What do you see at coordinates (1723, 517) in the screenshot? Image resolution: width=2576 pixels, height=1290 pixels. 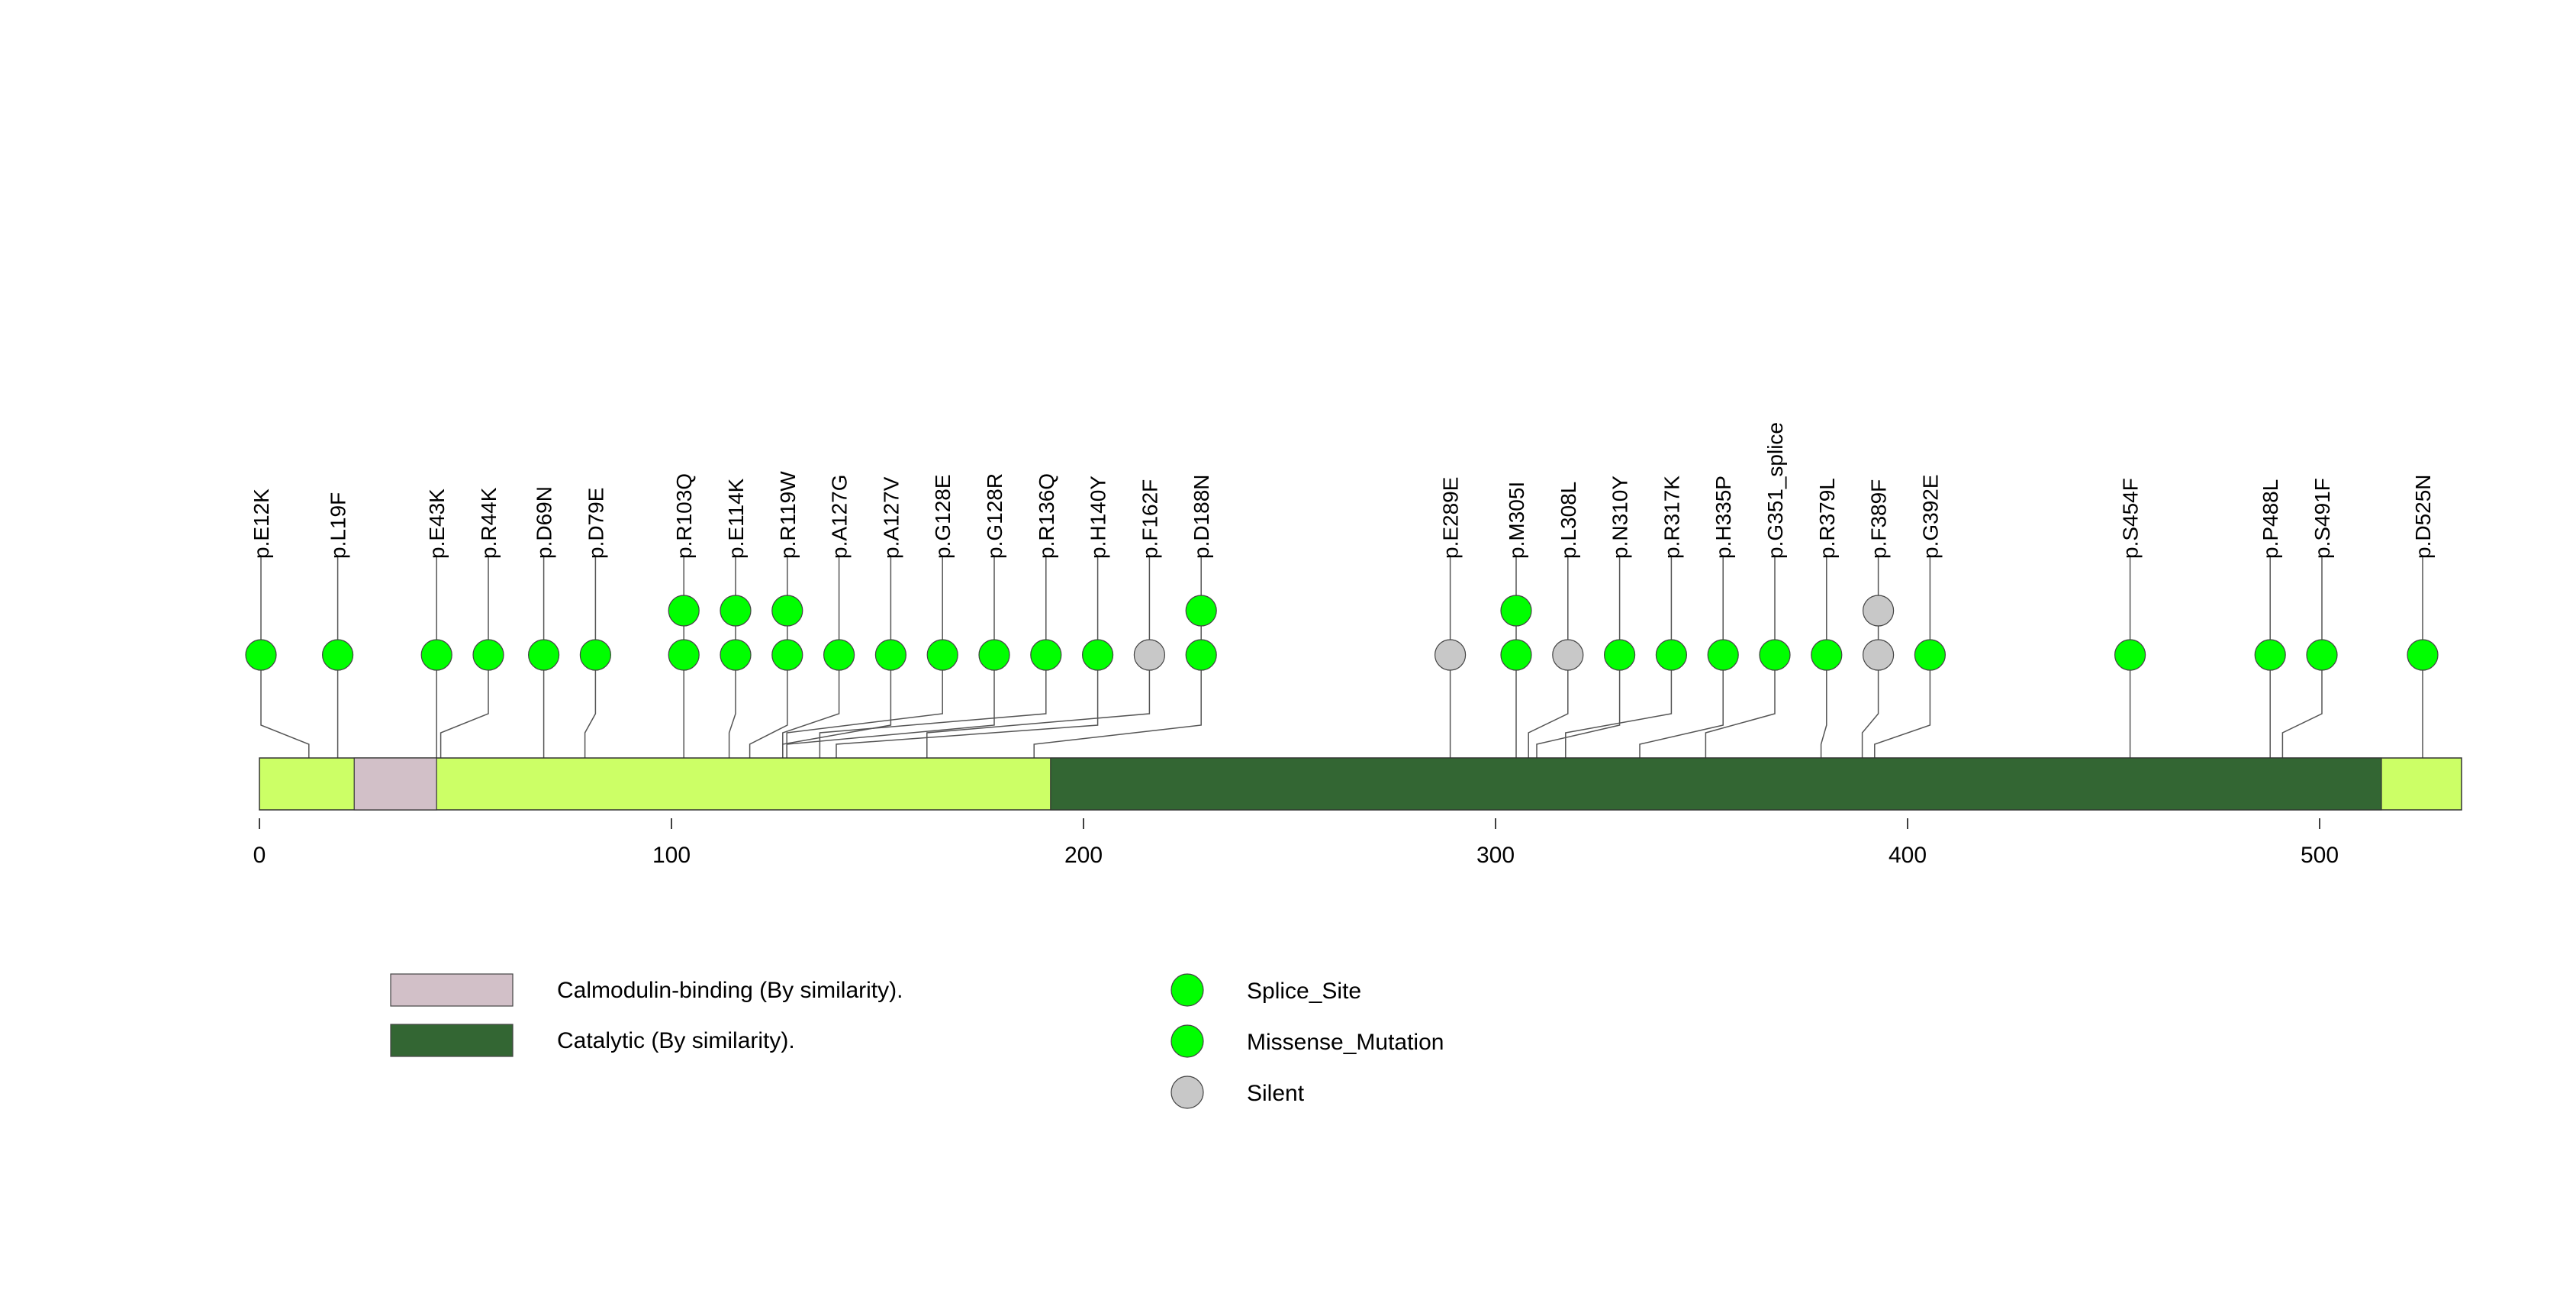 I see `mutation-label: p.H335P` at bounding box center [1723, 517].